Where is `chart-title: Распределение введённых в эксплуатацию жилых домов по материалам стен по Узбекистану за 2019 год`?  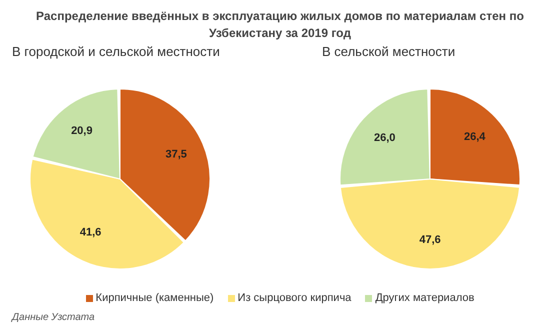
chart-title: Распределение введённых в эксплуатацию жилых домов по материалам стен по Узбекистану за 2019 год is located at coordinates (280, 25).